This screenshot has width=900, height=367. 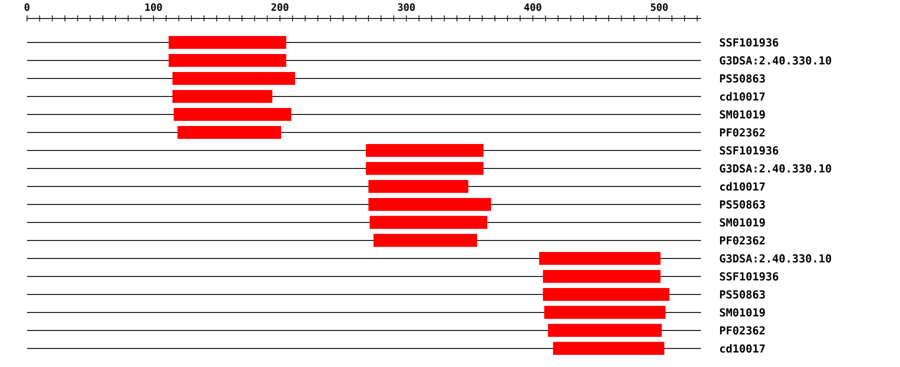 I want to click on x-tick-label: 500, so click(x=659, y=7).